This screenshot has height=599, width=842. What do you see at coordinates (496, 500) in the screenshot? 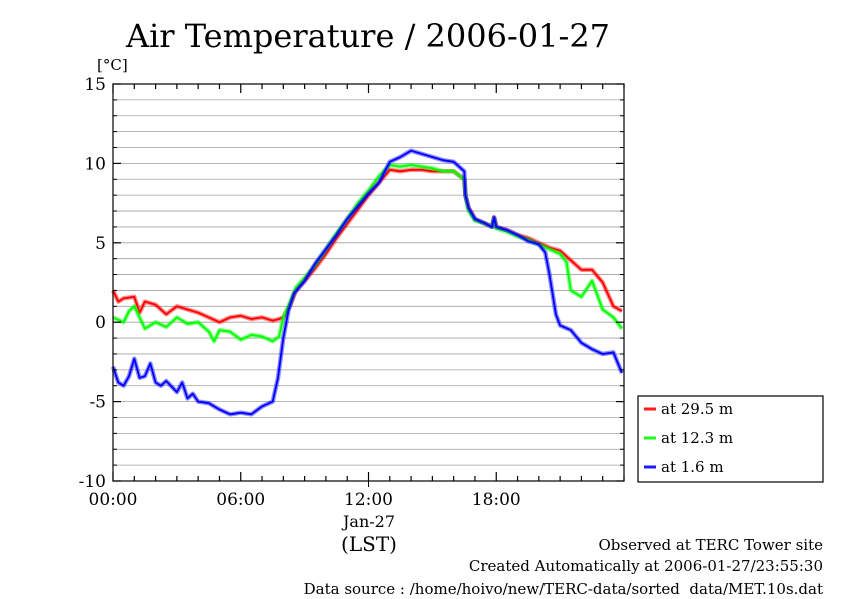
I see `x-tick-label: 18:00` at bounding box center [496, 500].